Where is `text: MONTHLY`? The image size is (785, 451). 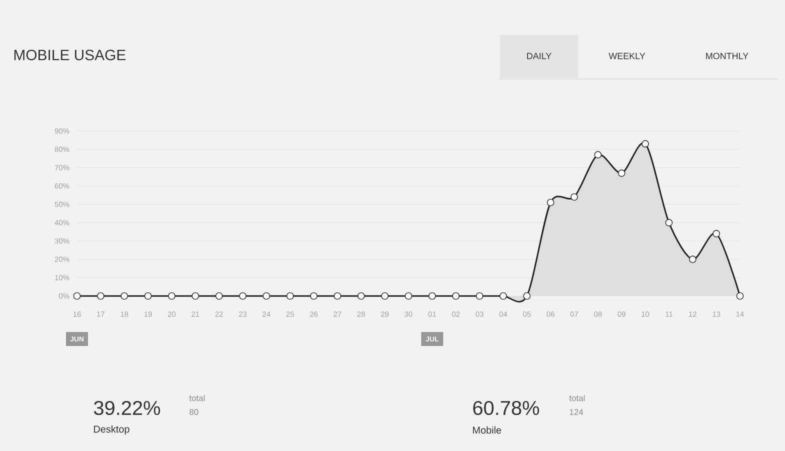
text: MONTHLY is located at coordinates (727, 56).